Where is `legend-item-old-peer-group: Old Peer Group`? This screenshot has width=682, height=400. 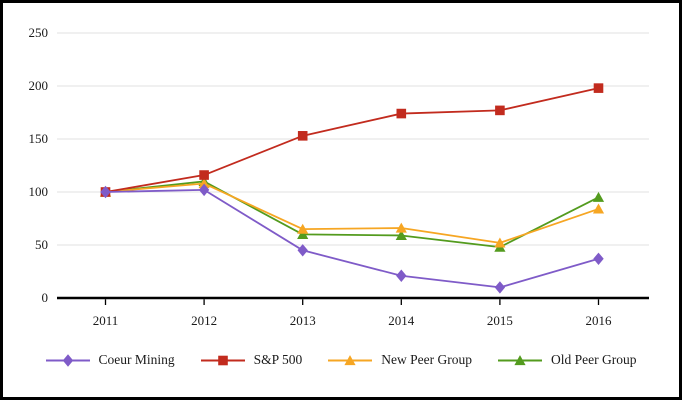
legend-item-old-peer-group: Old Peer Group is located at coordinates (567, 360).